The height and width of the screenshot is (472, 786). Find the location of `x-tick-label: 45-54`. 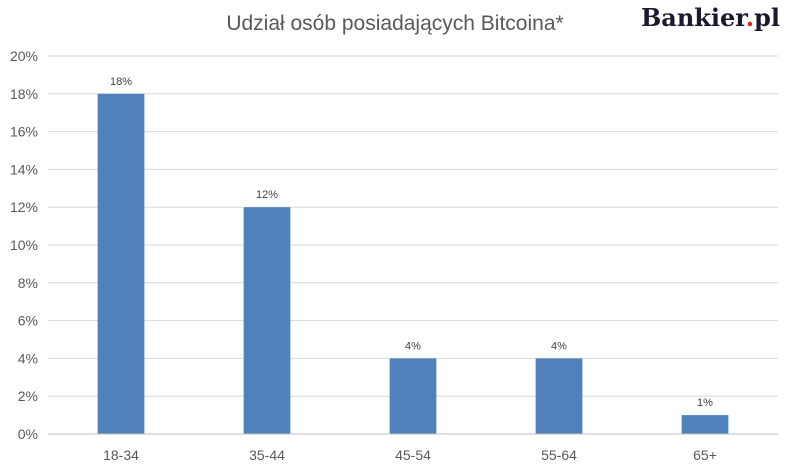

x-tick-label: 45-54 is located at coordinates (413, 455).